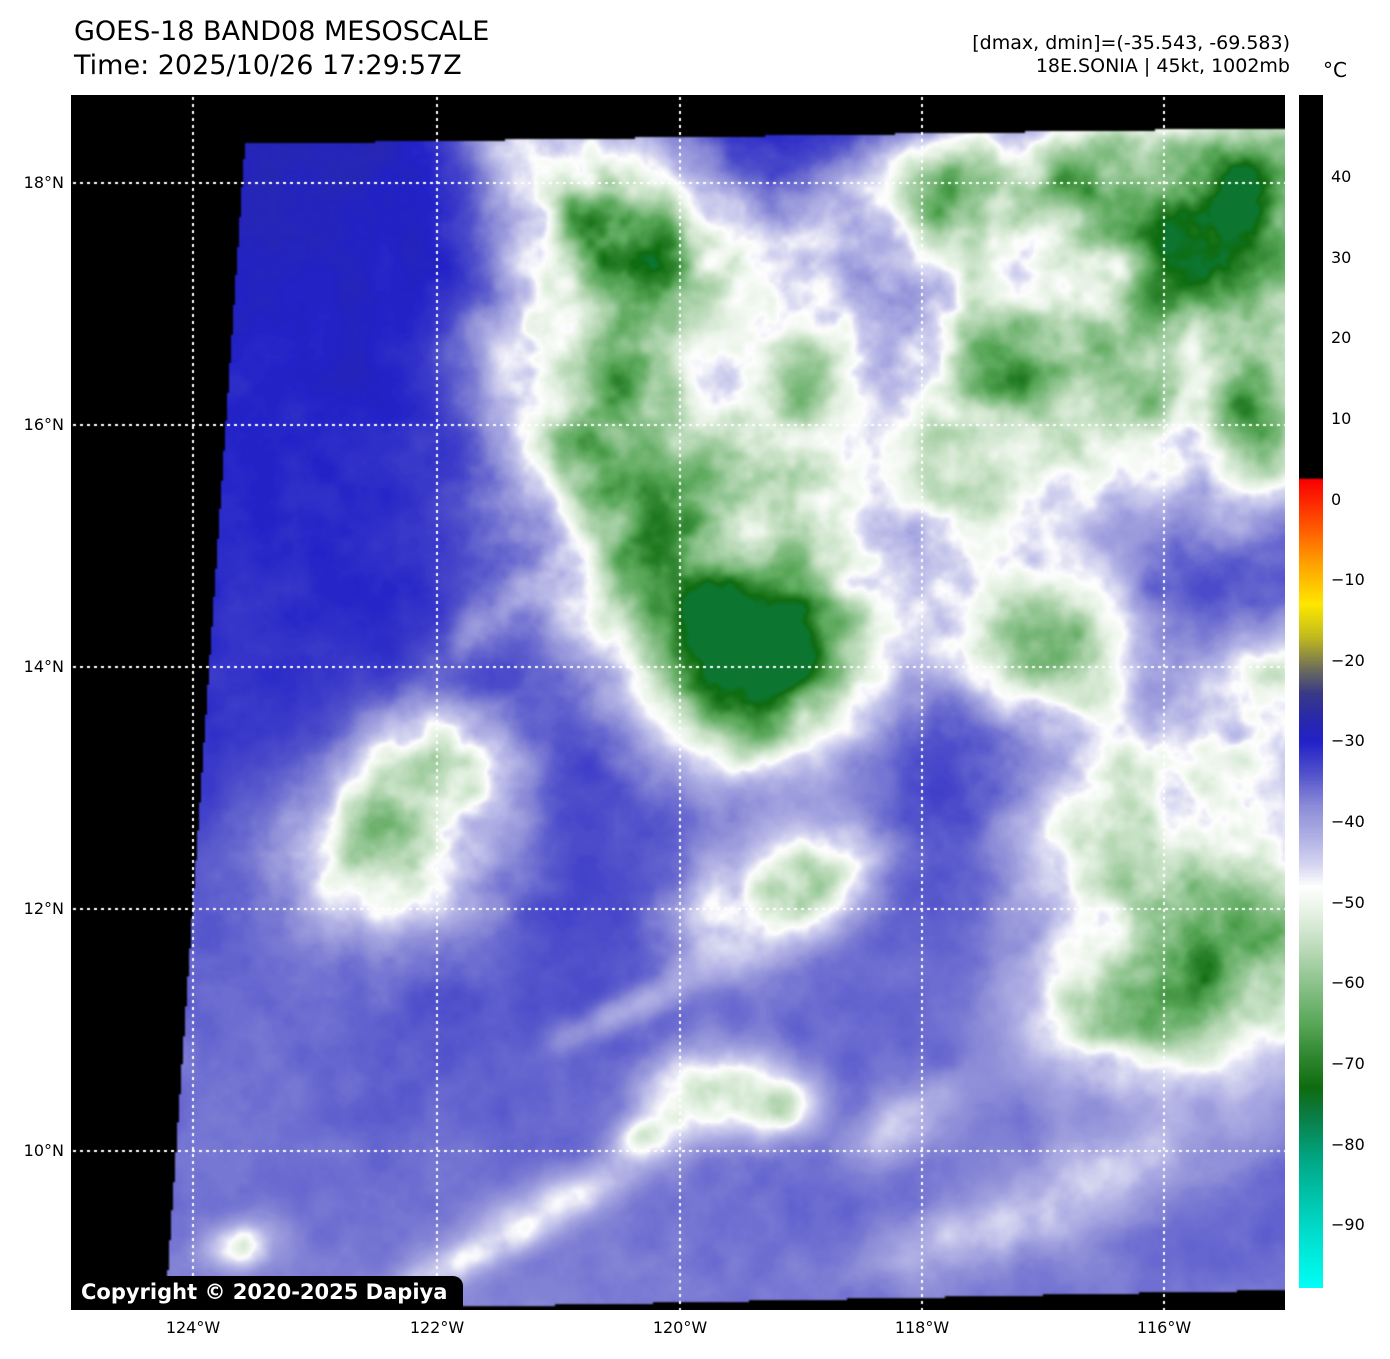 This screenshot has height=1359, width=1390. I want to click on colorbar-tick-label: −50, so click(1348, 902).